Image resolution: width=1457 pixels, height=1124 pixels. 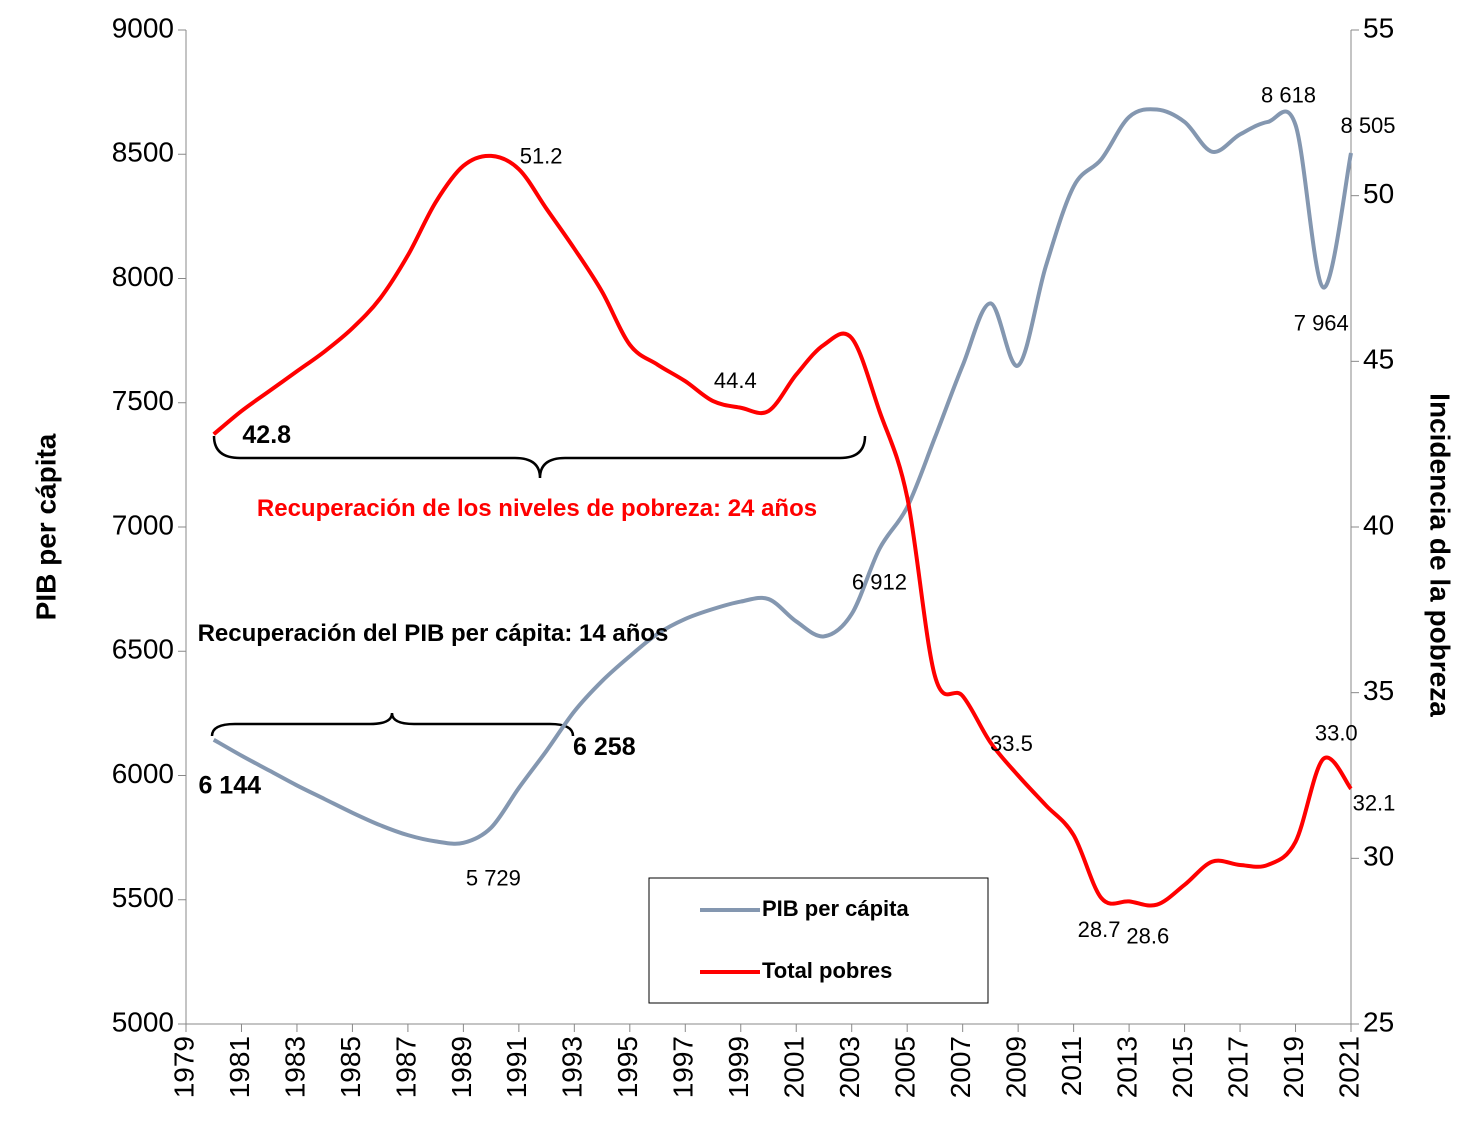 What do you see at coordinates (493, 878) in the screenshot?
I see `data-label: 5 729` at bounding box center [493, 878].